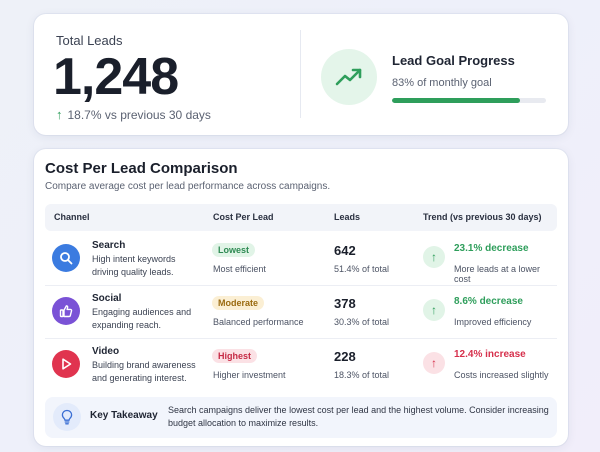 The height and width of the screenshot is (452, 600). I want to click on trend-note: Costs increased slightly, so click(501, 375).